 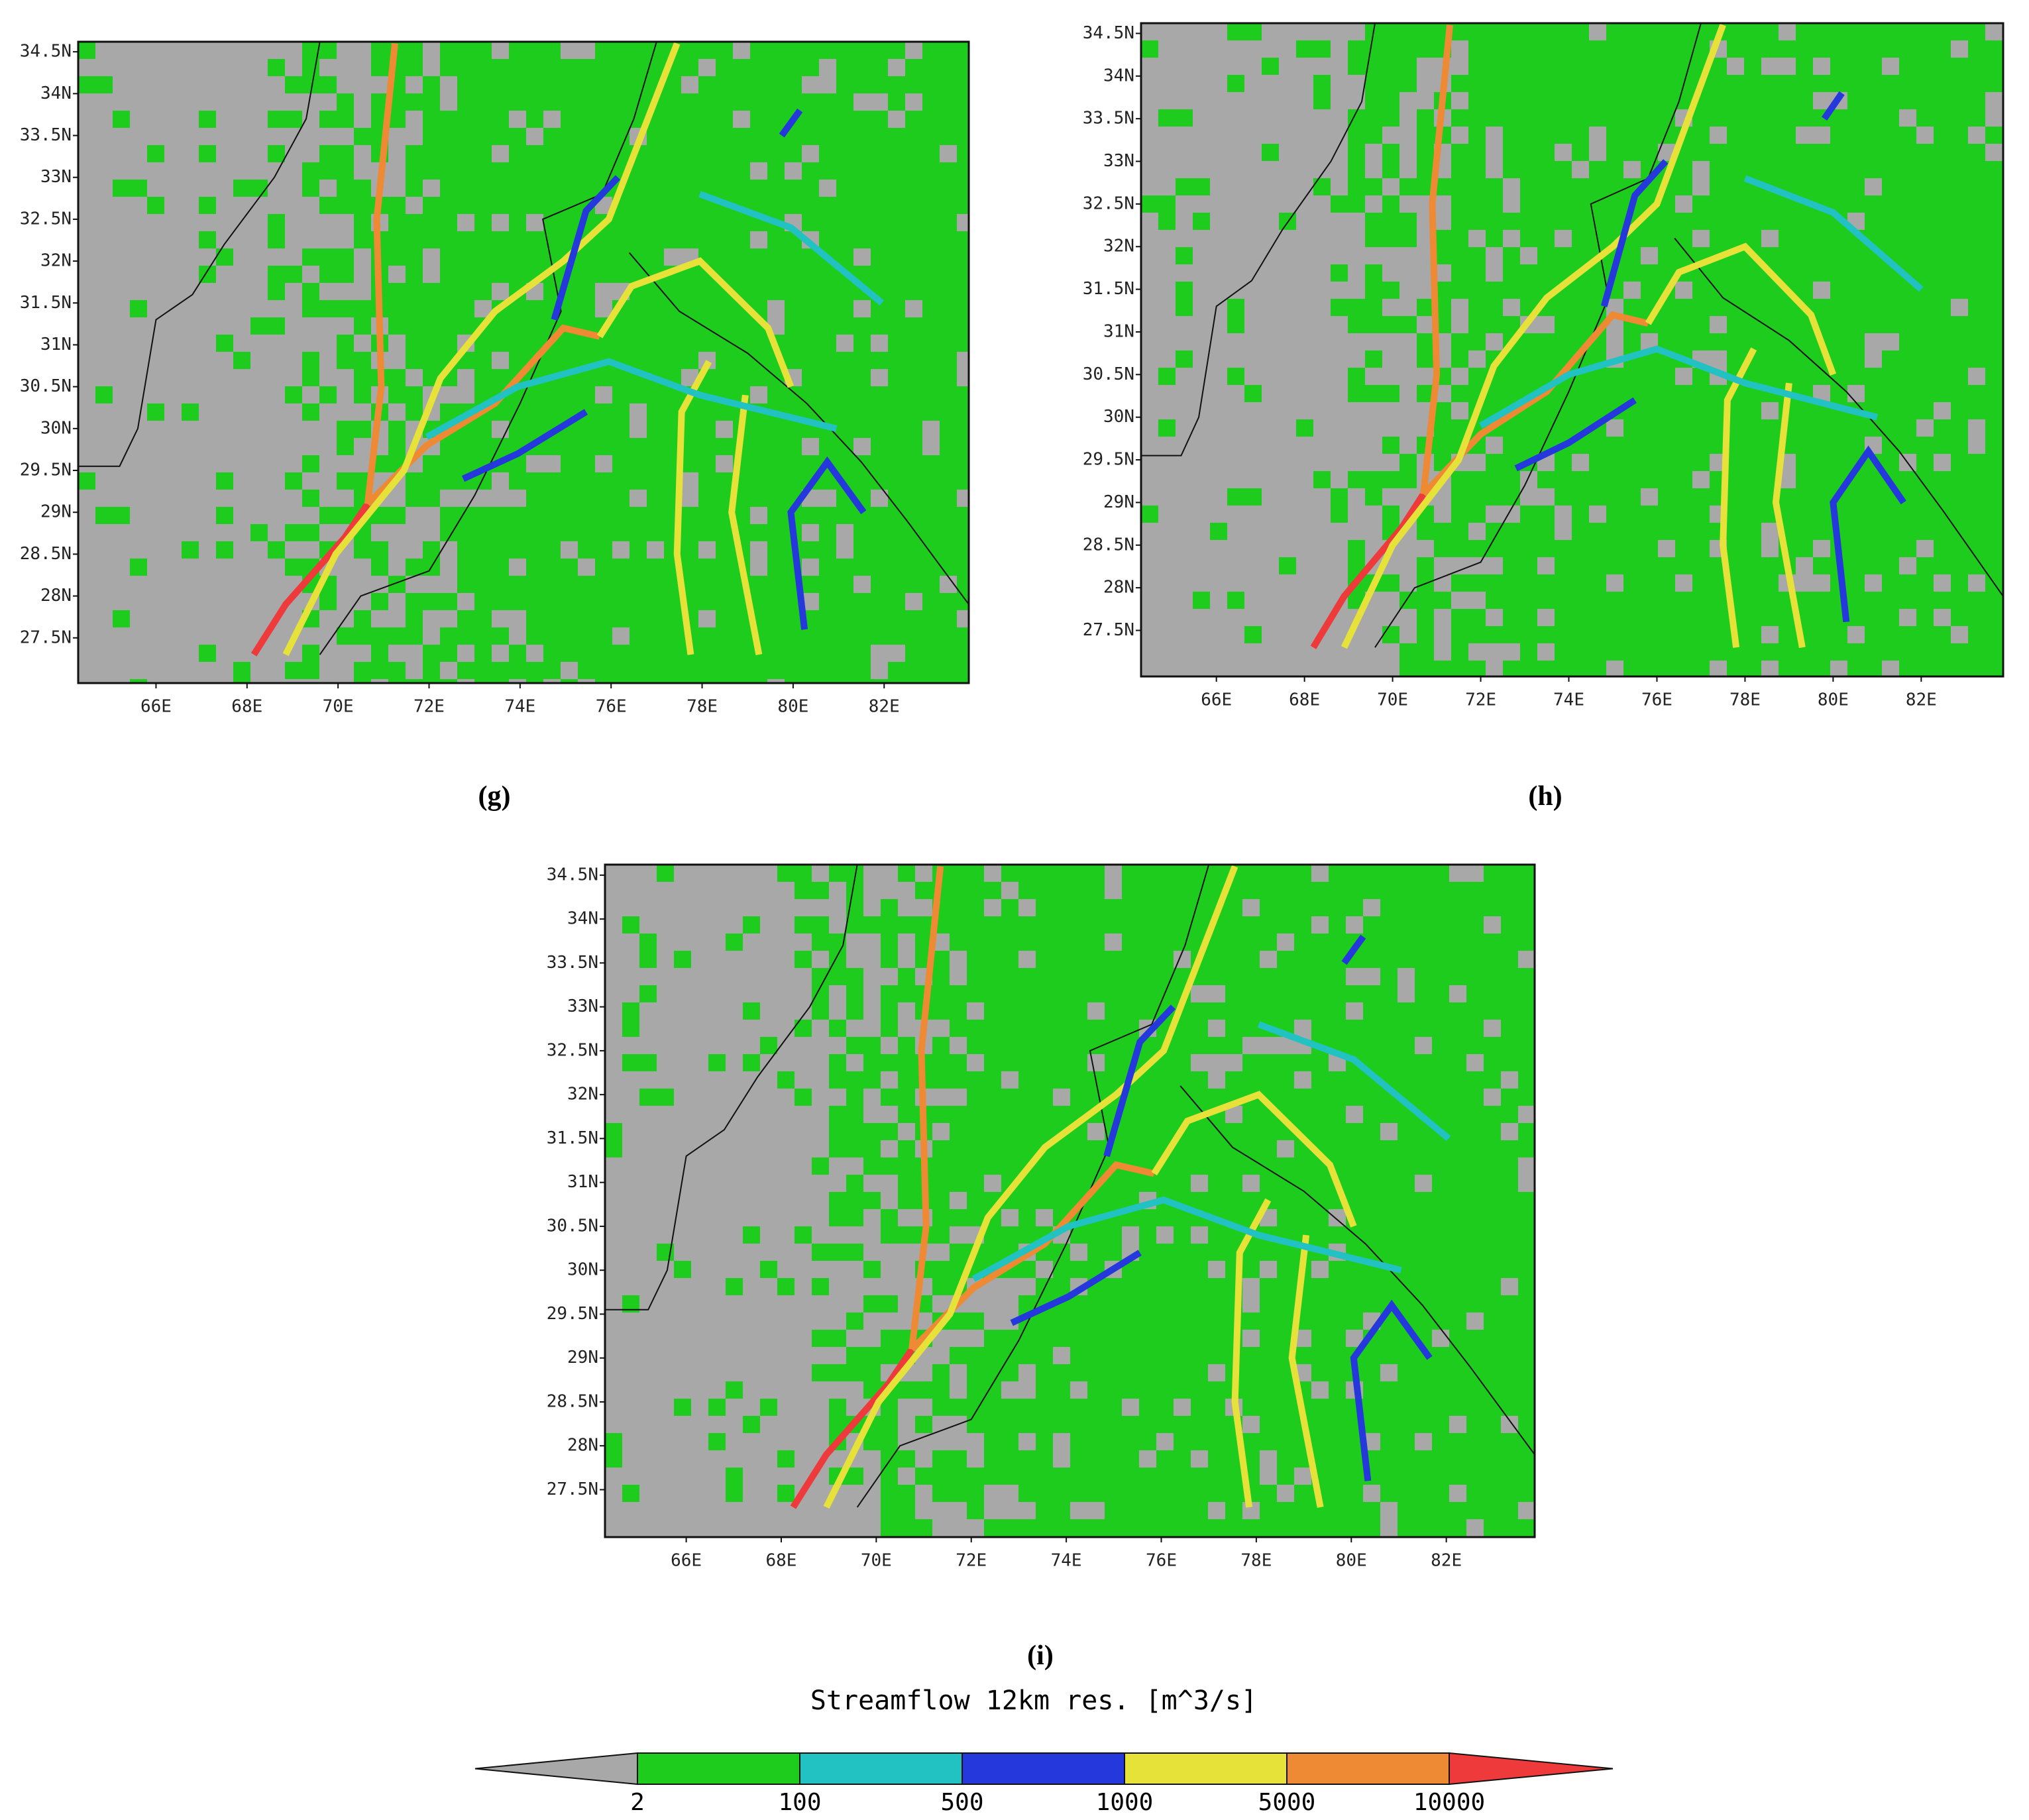 I want to click on river, so click(x=1354, y=1081).